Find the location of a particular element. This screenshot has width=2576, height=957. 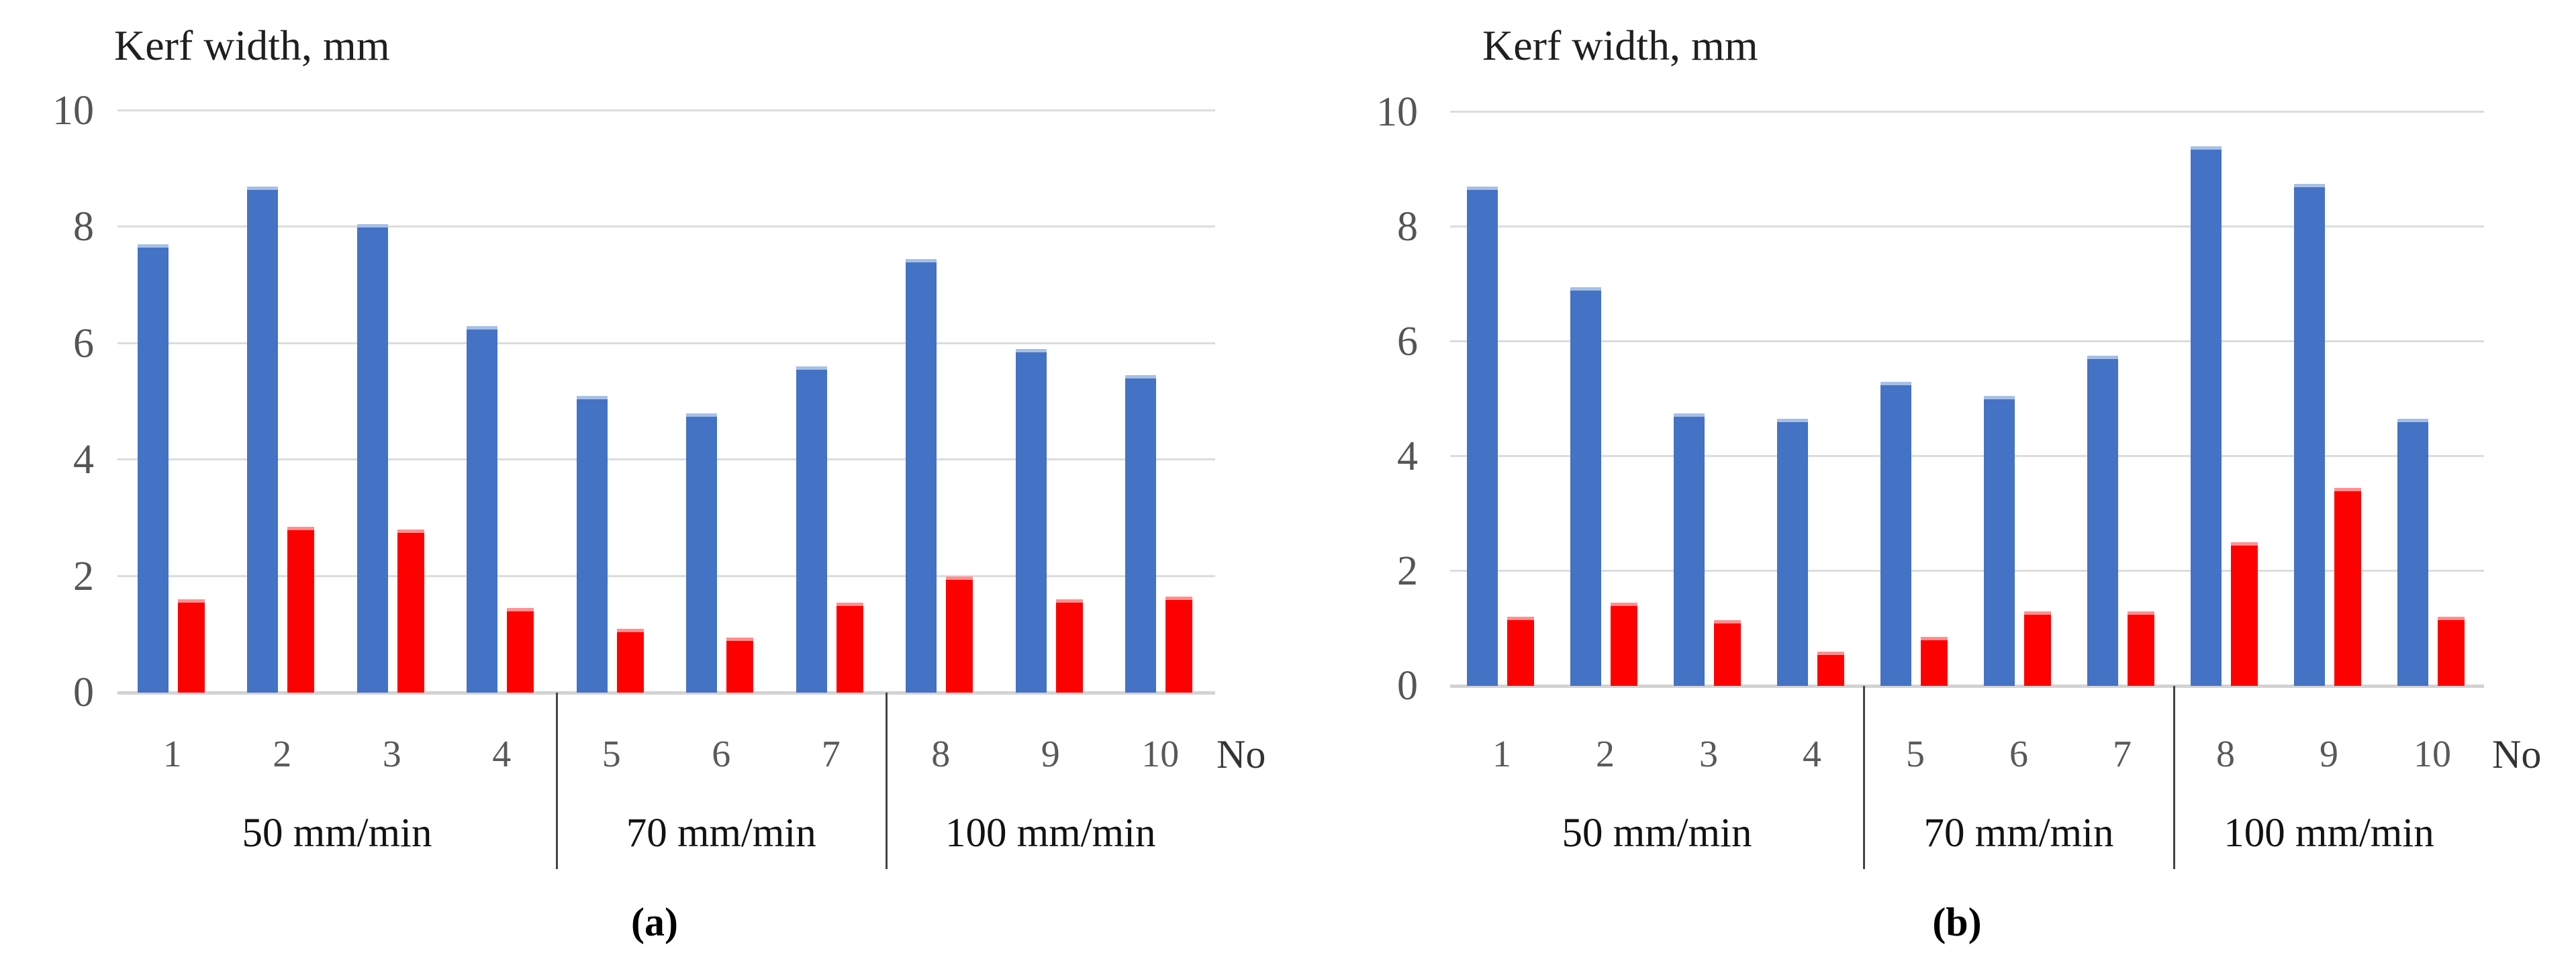

chart-b-x-axis-unit-label: No is located at coordinates (2517, 754).